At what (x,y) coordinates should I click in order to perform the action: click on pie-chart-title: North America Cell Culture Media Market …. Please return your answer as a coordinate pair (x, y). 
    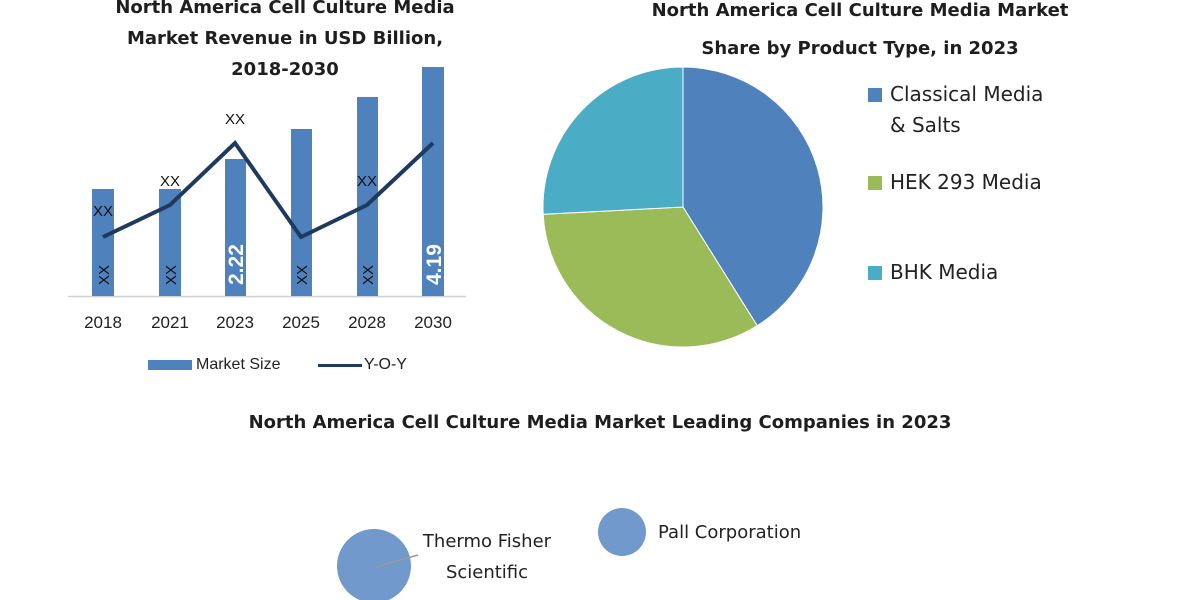
    Looking at the image, I should click on (860, 34).